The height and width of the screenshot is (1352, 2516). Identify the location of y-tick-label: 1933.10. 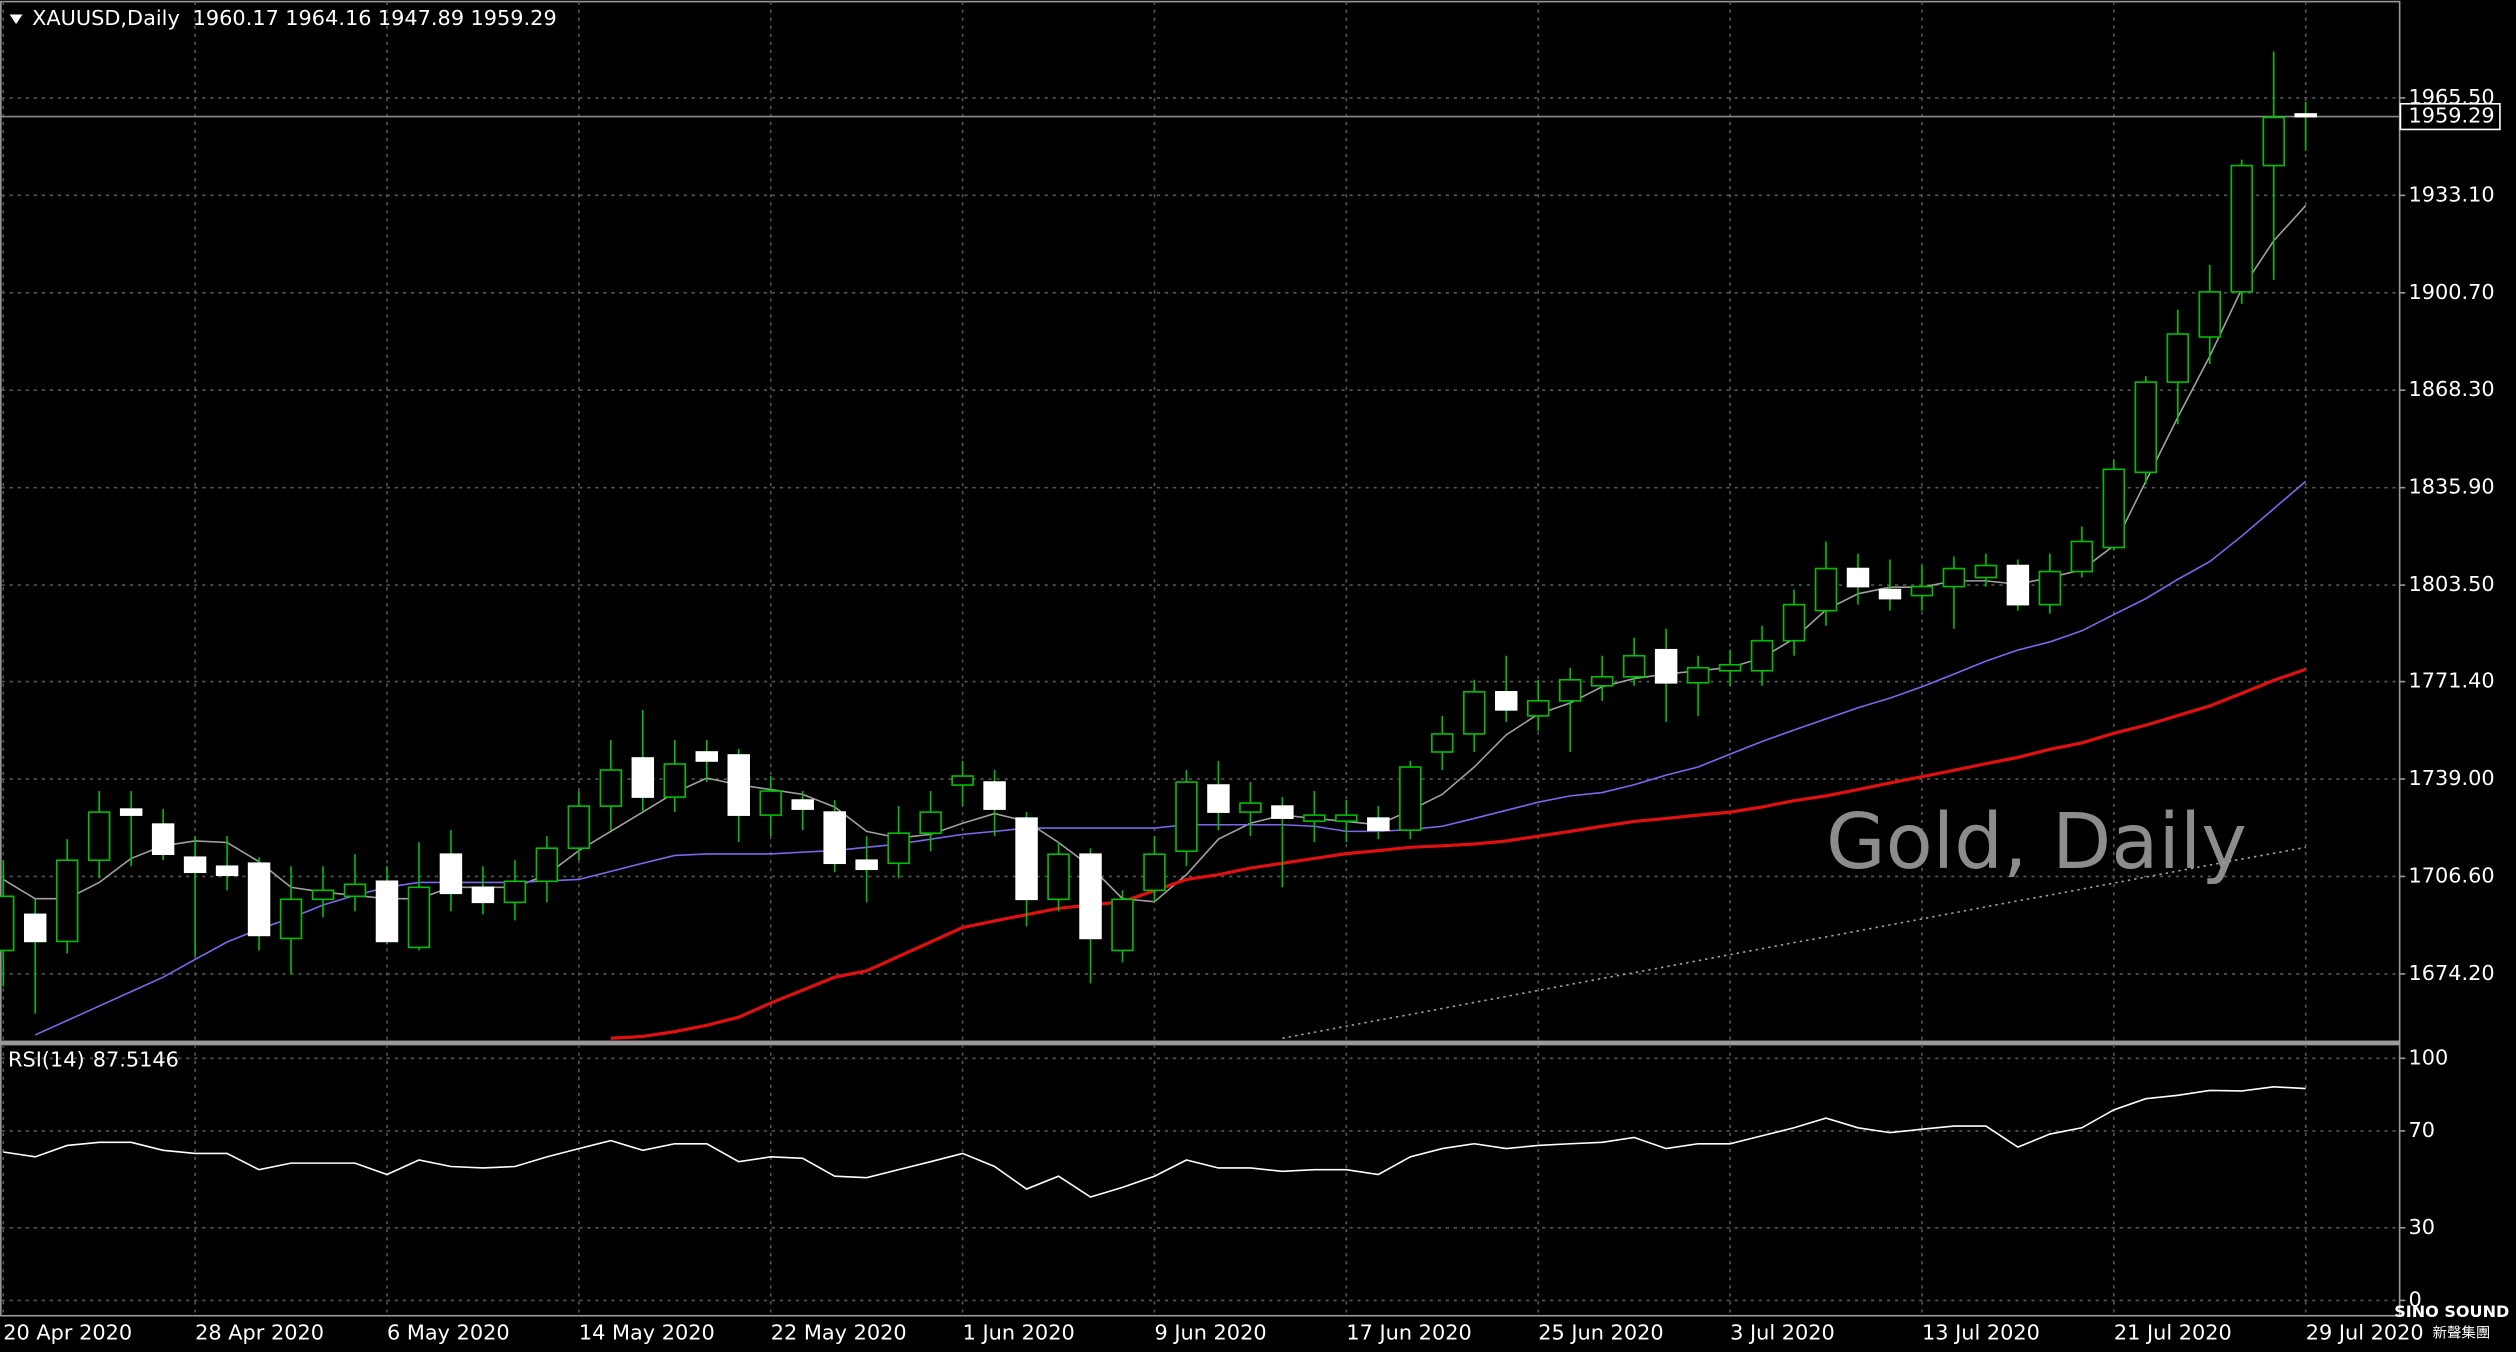
(2451, 194).